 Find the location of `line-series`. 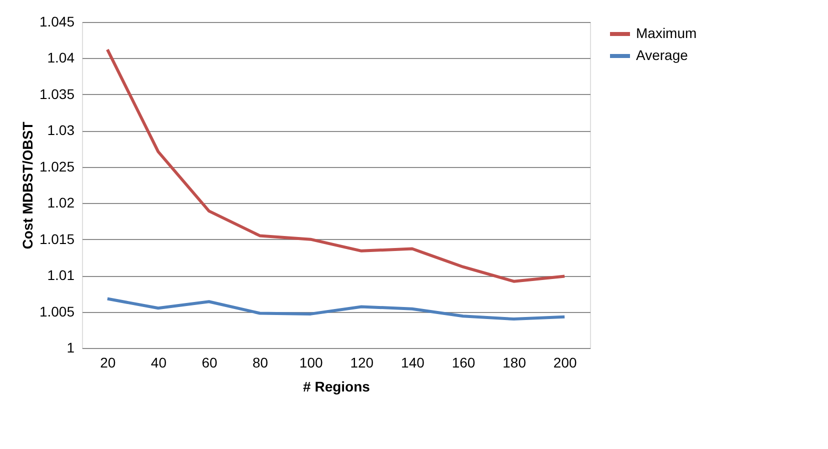

line-series is located at coordinates (336, 309).